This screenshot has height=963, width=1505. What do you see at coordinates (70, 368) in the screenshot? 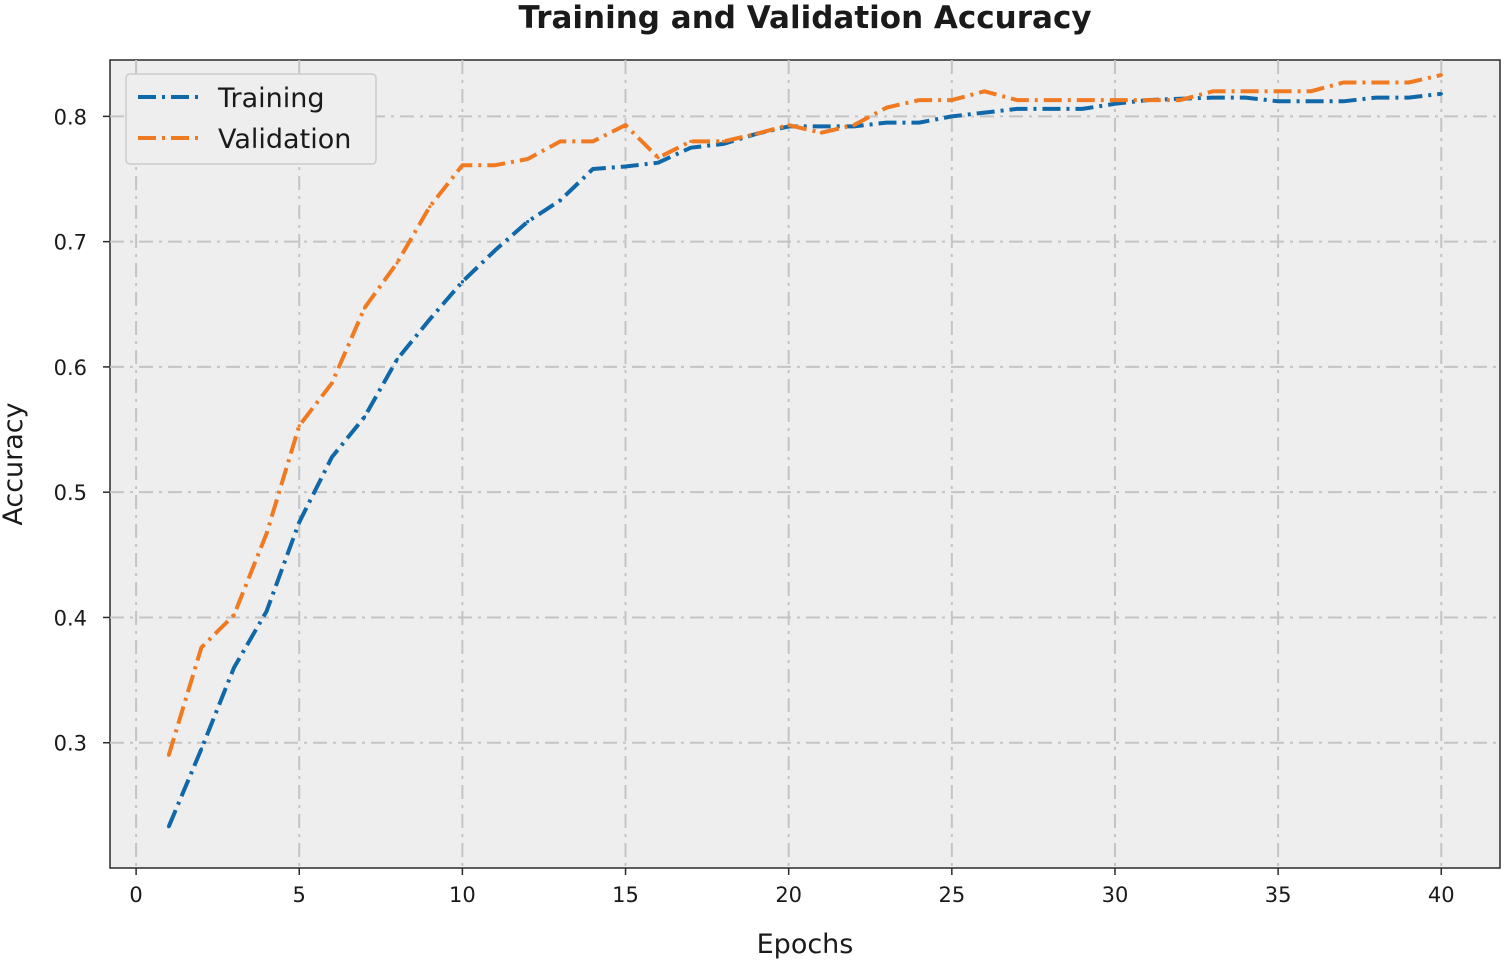
I see `y-tick-label: 0.6` at bounding box center [70, 368].